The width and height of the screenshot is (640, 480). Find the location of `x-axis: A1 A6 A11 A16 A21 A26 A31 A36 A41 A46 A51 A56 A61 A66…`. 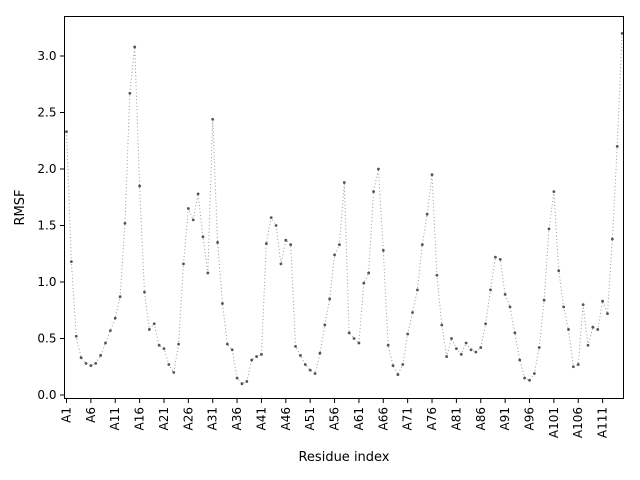

x-axis: A1 A6 A11 A16 A21 A26 A31 A36 A41 A46 A51 A56 A61 A66… is located at coordinates (335, 418).